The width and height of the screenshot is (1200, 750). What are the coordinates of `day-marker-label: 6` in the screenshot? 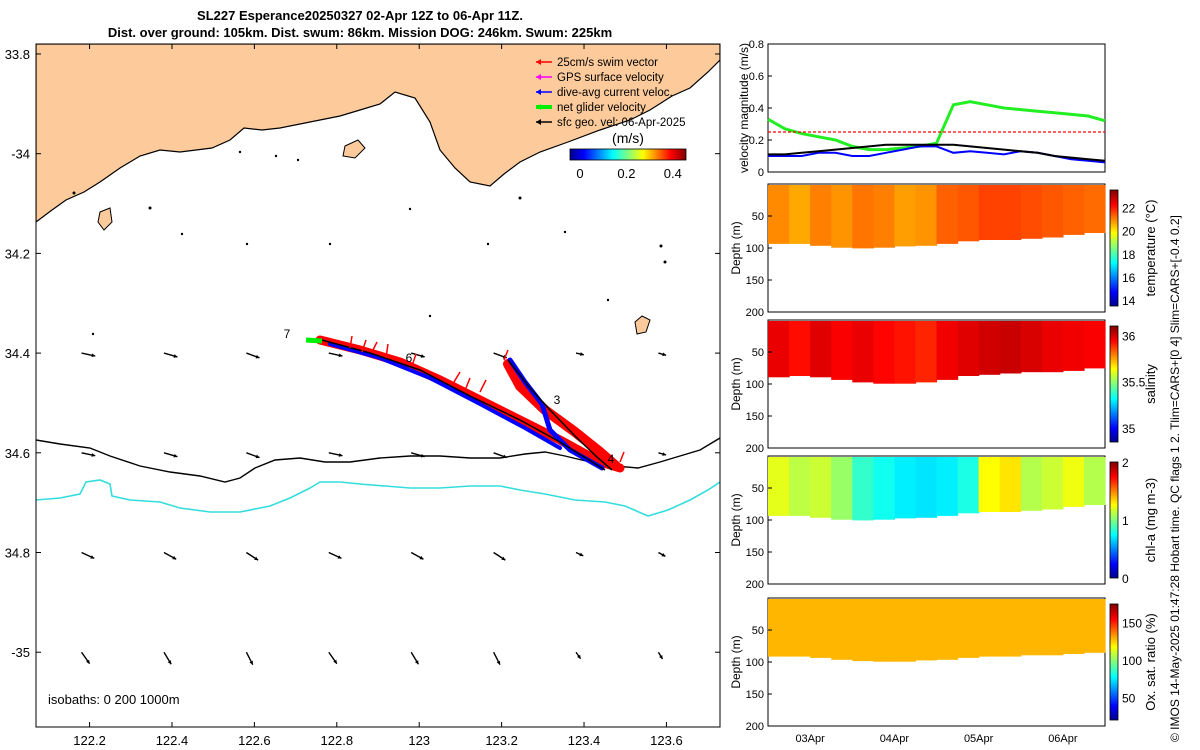 It's located at (409, 358).